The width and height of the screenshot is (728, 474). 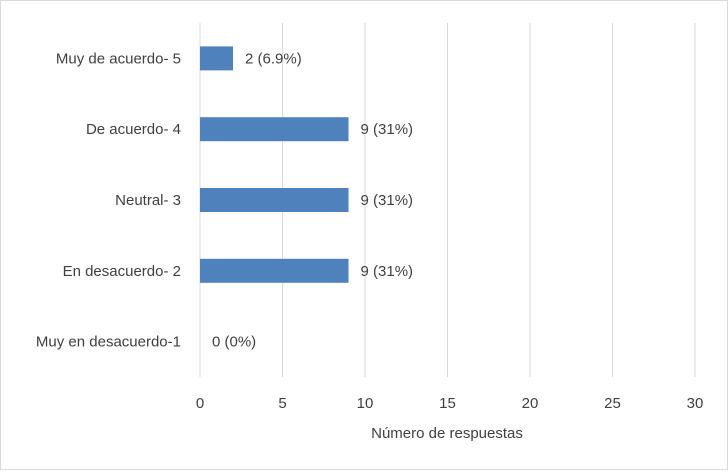 What do you see at coordinates (695, 403) in the screenshot?
I see `x-tick-label: 30` at bounding box center [695, 403].